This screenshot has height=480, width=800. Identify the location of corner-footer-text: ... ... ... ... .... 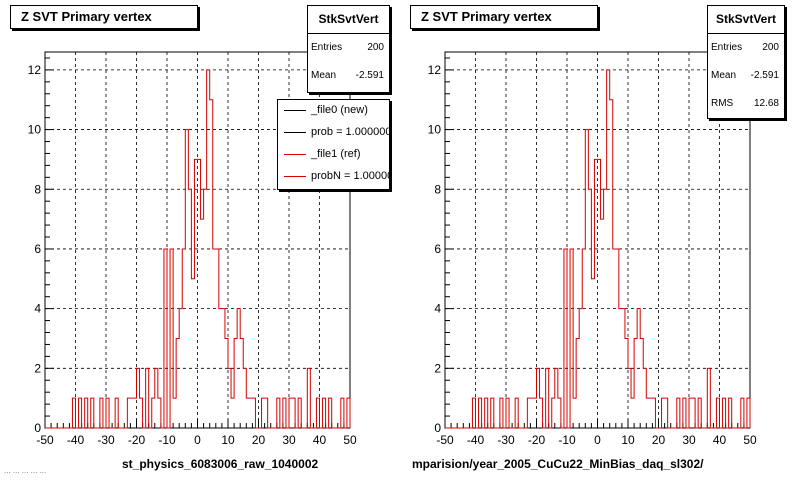
(25, 470).